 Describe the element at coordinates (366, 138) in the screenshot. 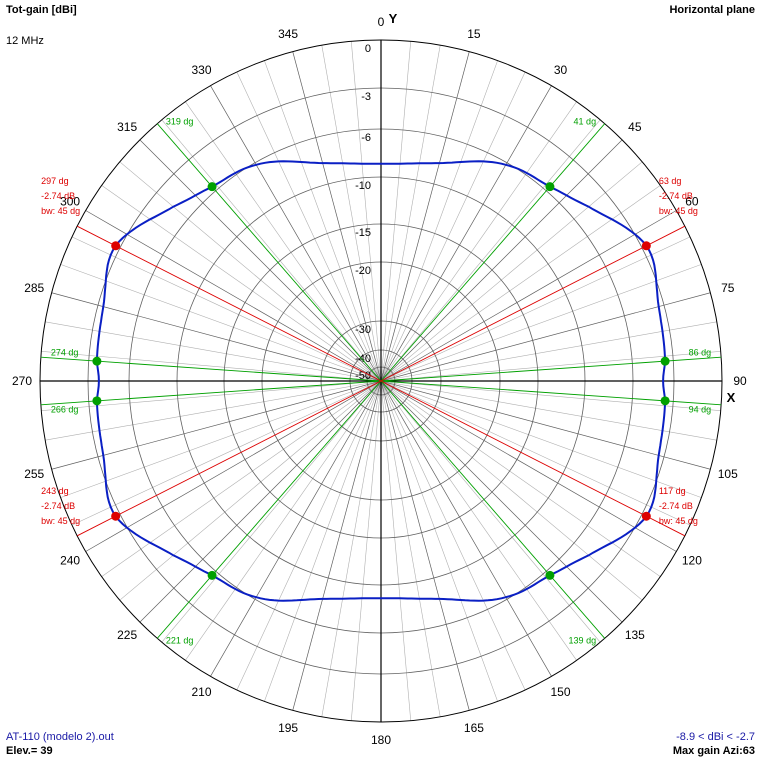

I see `radial-tick-label: -6` at that location.